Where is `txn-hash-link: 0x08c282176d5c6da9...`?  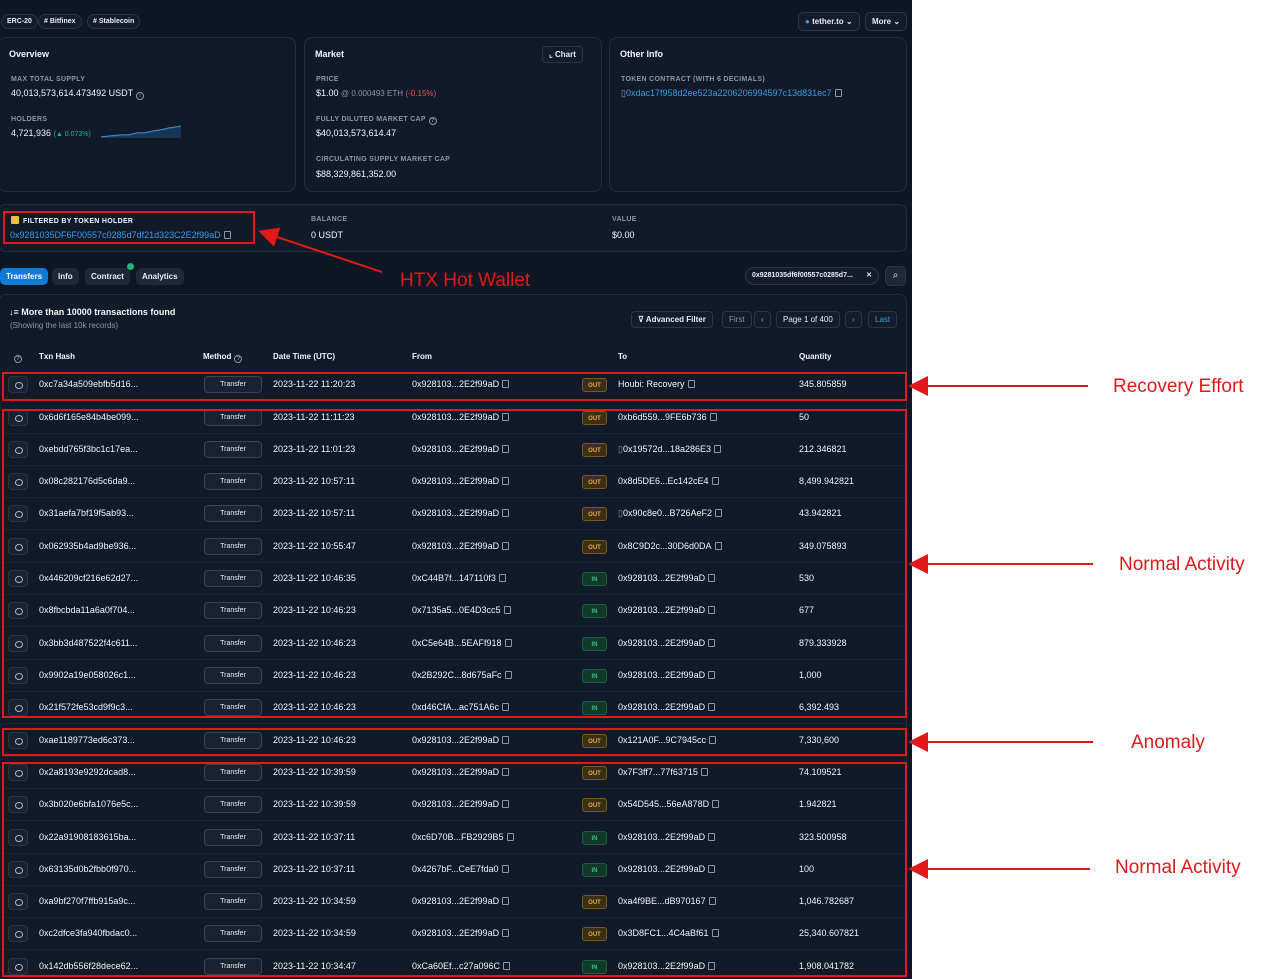
txn-hash-link: 0x08c282176d5c6da9... is located at coordinates (87, 481).